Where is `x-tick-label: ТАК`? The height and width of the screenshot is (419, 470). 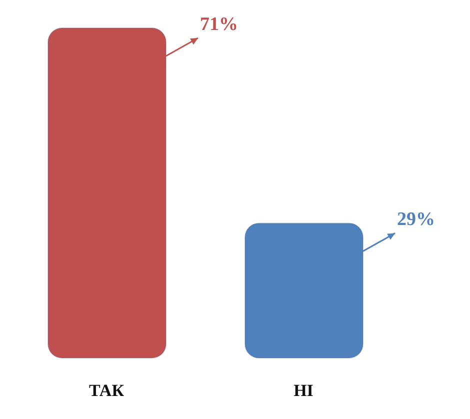 x-tick-label: ТАК is located at coordinates (106, 390).